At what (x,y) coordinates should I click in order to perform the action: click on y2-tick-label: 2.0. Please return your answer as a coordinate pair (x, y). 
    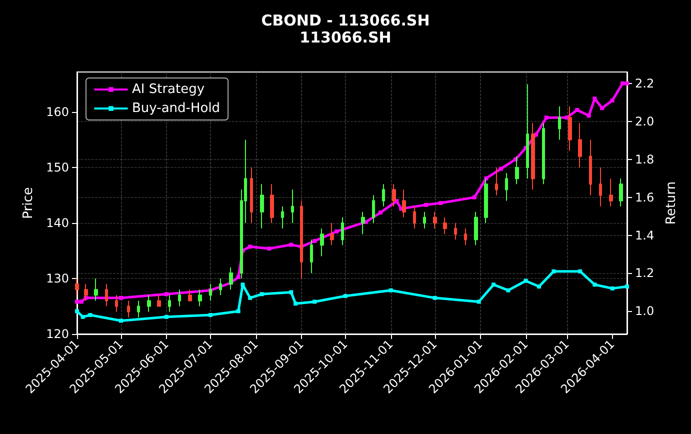
    Looking at the image, I should click on (644, 121).